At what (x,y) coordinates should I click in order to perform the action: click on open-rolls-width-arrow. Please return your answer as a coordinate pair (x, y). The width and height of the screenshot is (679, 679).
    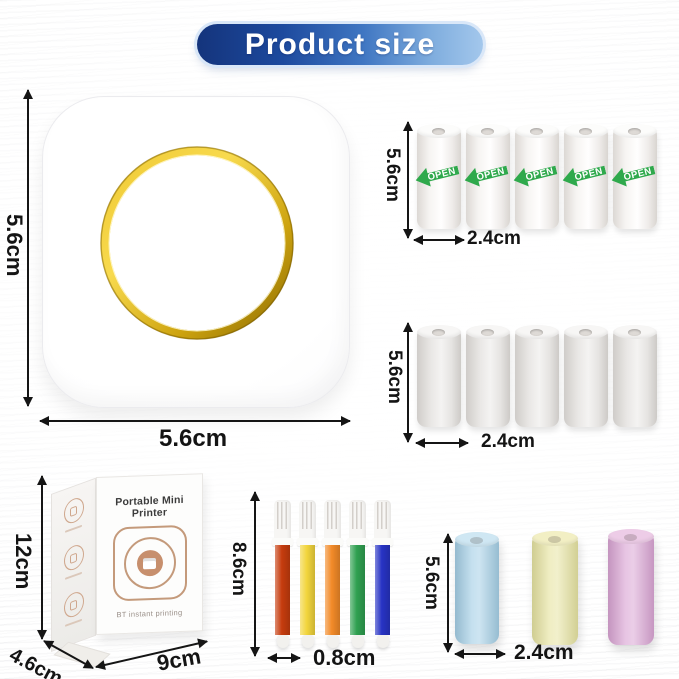
    Looking at the image, I should click on (439, 240).